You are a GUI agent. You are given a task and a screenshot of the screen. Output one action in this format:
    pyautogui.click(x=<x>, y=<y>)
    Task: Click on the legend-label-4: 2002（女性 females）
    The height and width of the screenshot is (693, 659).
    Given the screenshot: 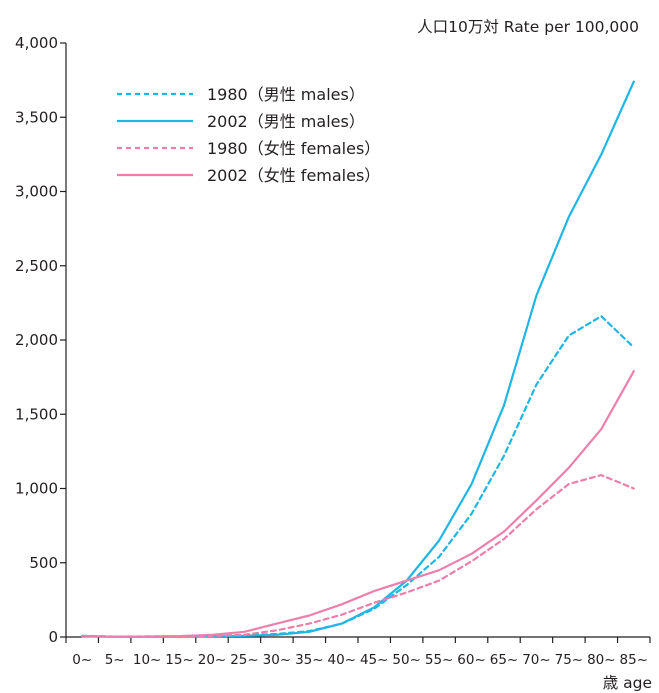 What is the action you would take?
    pyautogui.click(x=293, y=175)
    